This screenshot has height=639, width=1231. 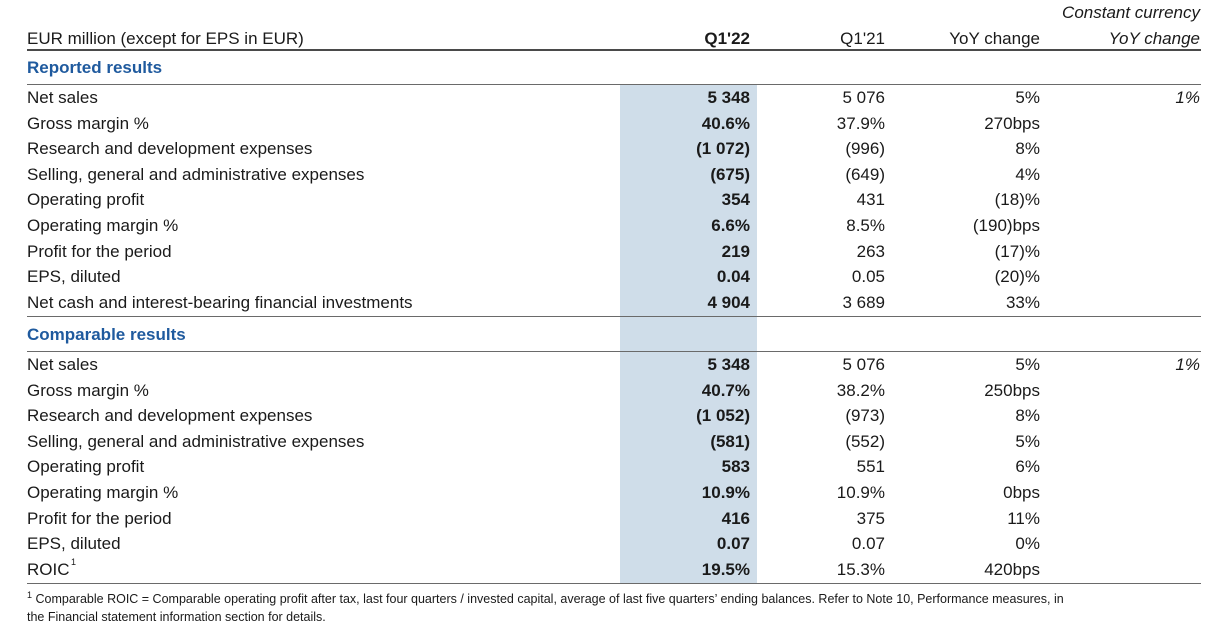 I want to click on cell-q121: 0.05, so click(x=868, y=277).